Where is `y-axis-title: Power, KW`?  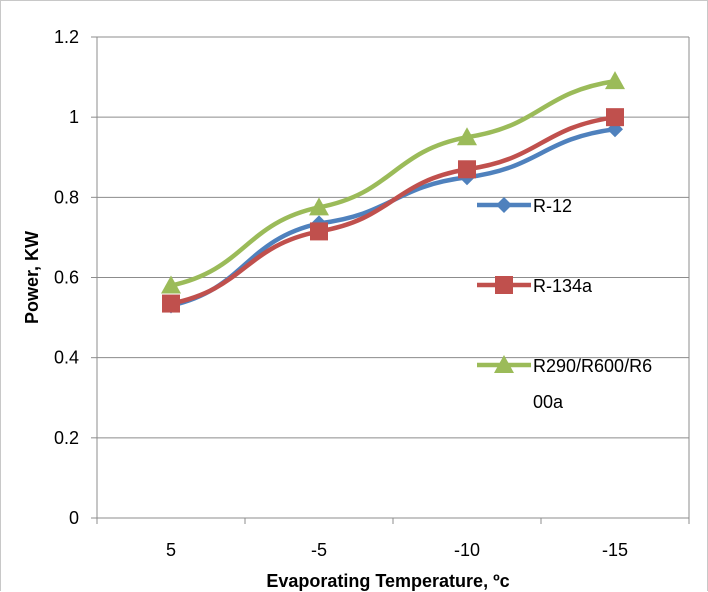
y-axis-title: Power, KW is located at coordinates (32, 277).